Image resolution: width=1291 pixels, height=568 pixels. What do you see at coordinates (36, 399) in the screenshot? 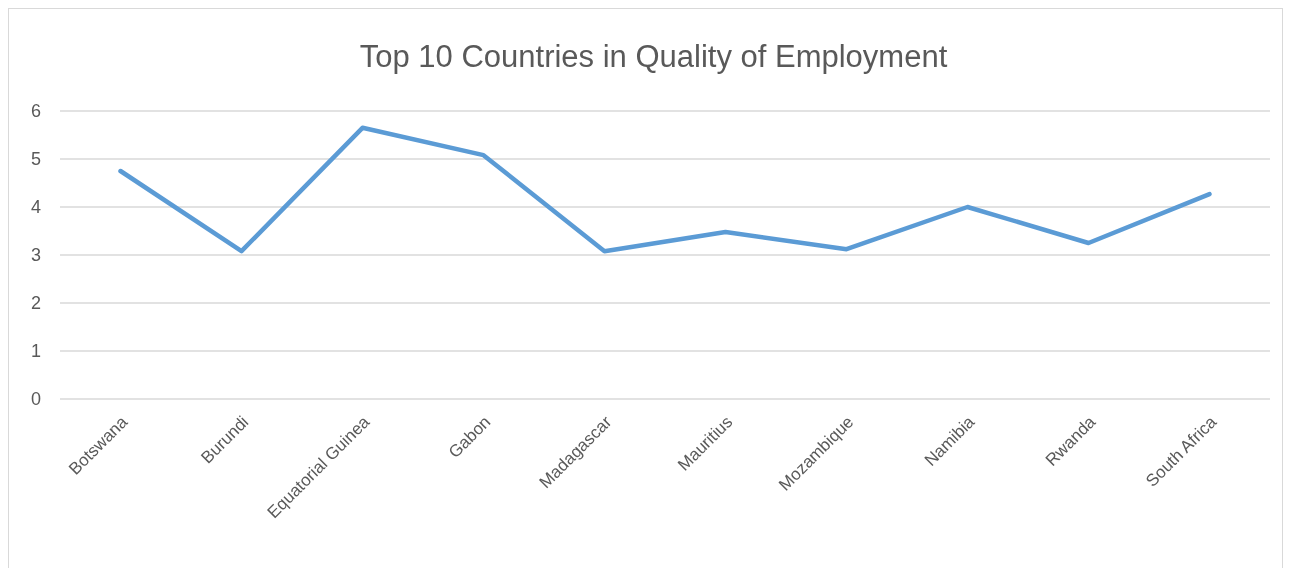
I see `y-tick-label: 0` at bounding box center [36, 399].